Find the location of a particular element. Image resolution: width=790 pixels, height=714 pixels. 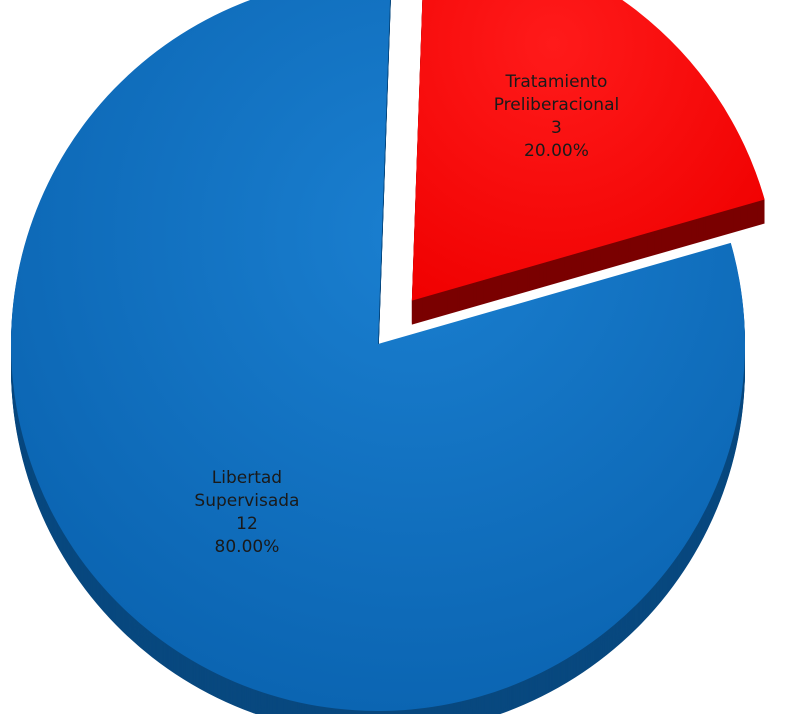

slice-category-text: Tratamiento is located at coordinates (555, 82).